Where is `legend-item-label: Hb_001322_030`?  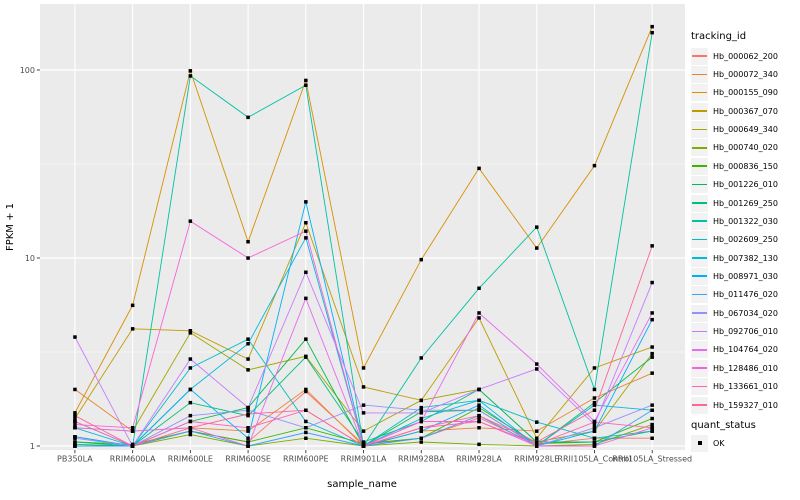
legend-item-label: Hb_001322_030 is located at coordinates (745, 221).